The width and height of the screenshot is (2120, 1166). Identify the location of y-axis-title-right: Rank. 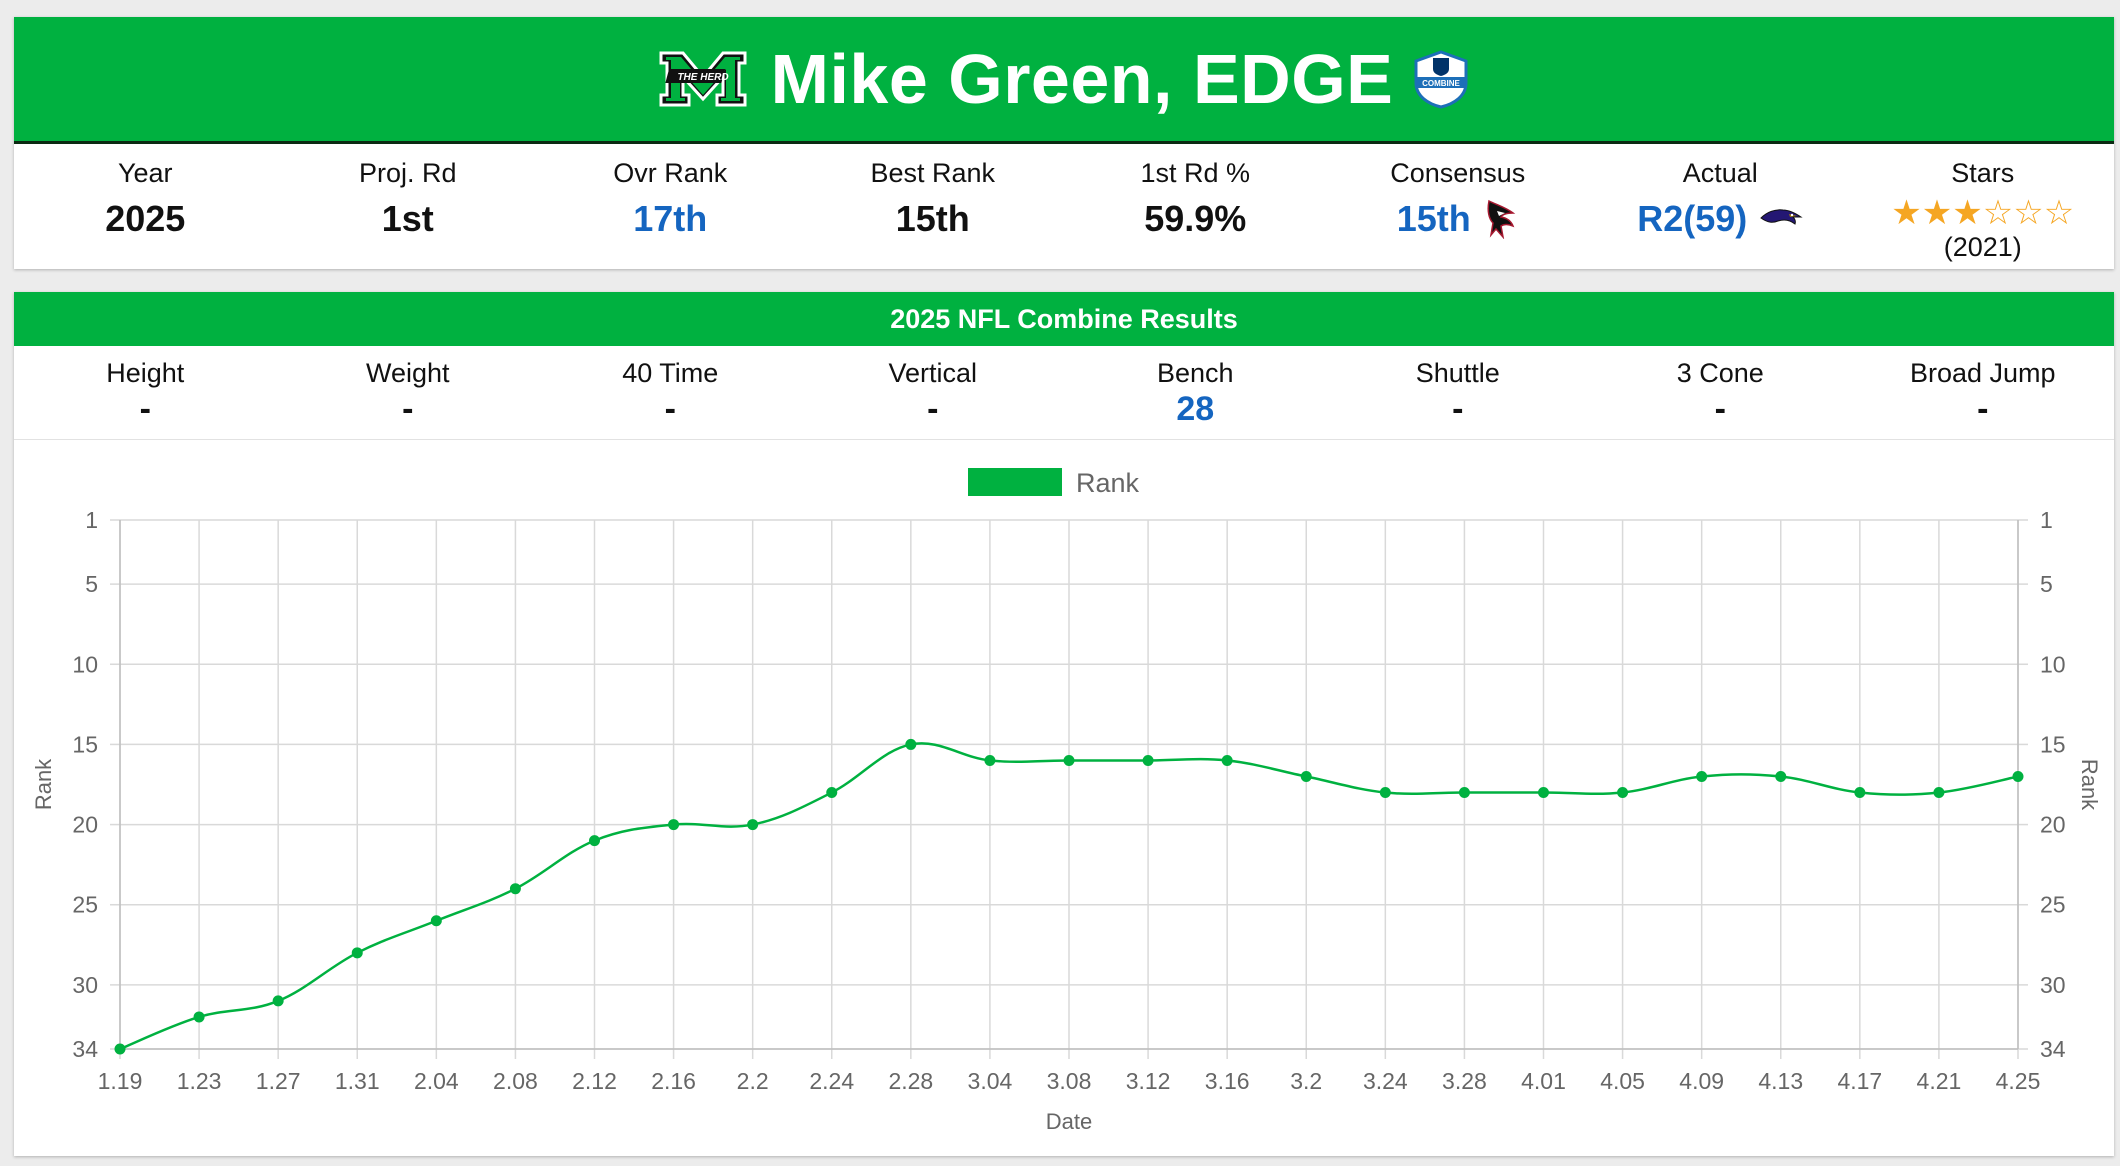
(2089, 785).